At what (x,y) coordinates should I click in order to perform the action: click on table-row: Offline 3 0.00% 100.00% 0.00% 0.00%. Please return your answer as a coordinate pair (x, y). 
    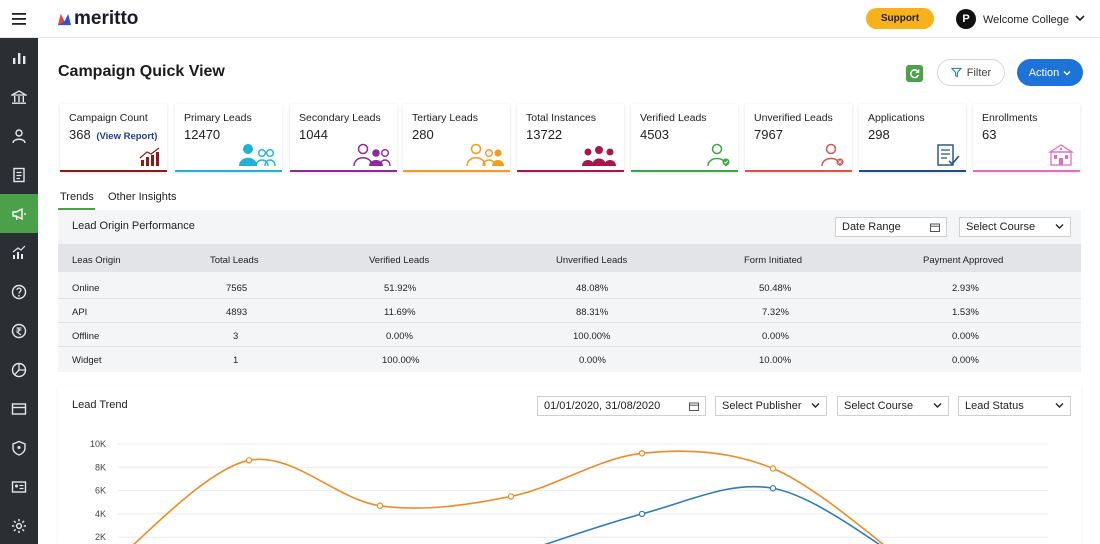
    Looking at the image, I should click on (569, 335).